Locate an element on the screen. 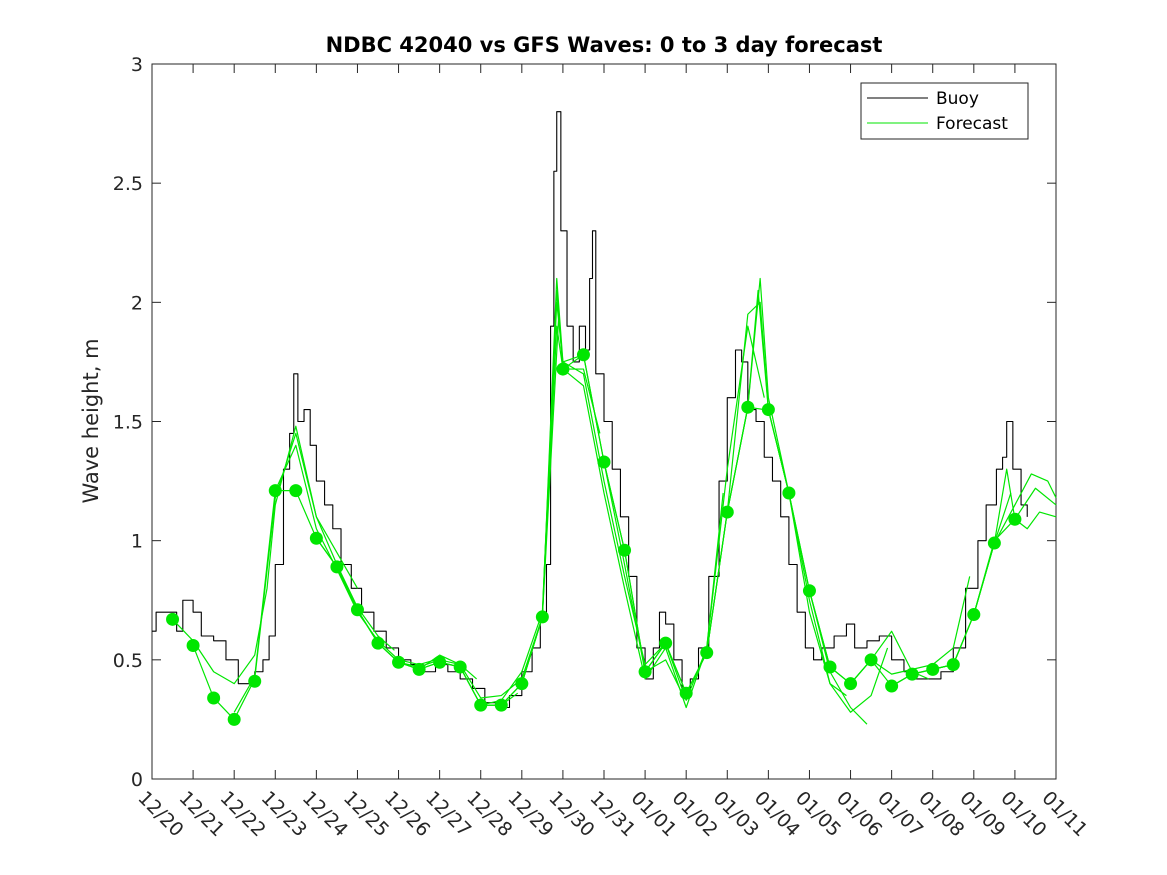  y-tick-label: 3 is located at coordinates (137, 65).